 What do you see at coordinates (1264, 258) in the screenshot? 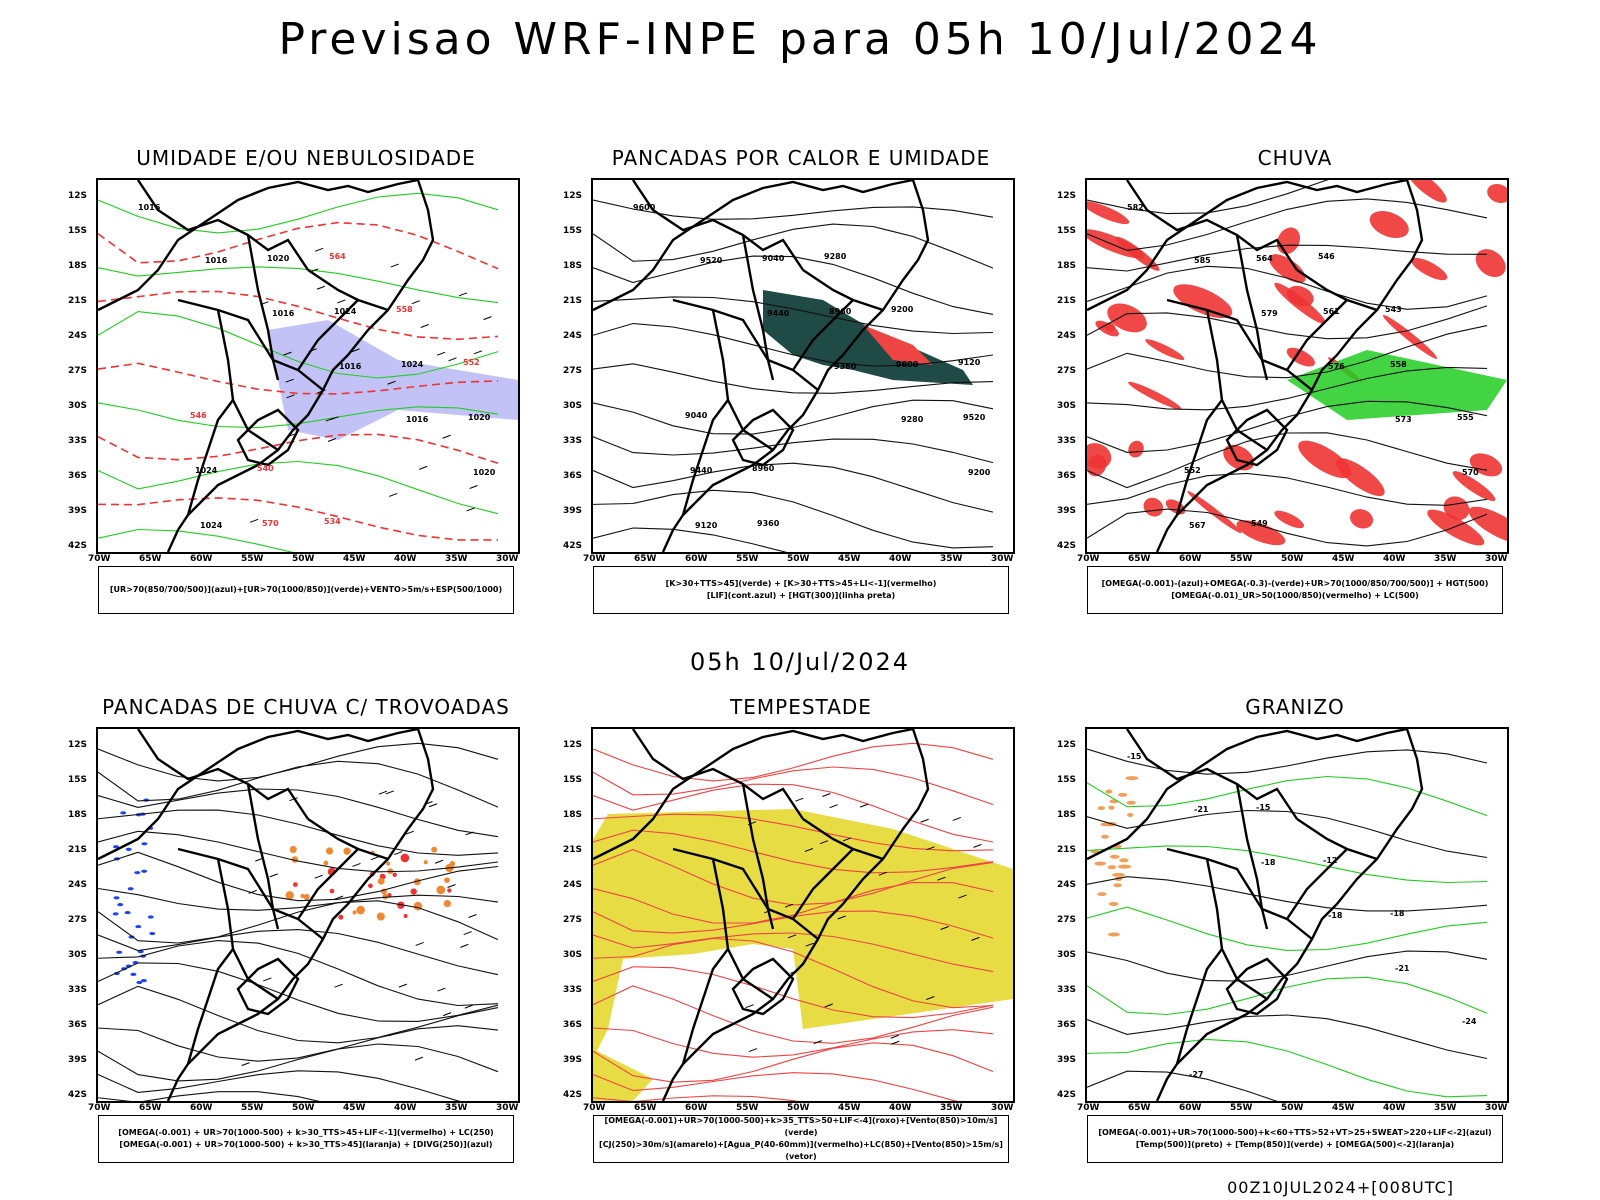
I see `contour-label: 564` at bounding box center [1264, 258].